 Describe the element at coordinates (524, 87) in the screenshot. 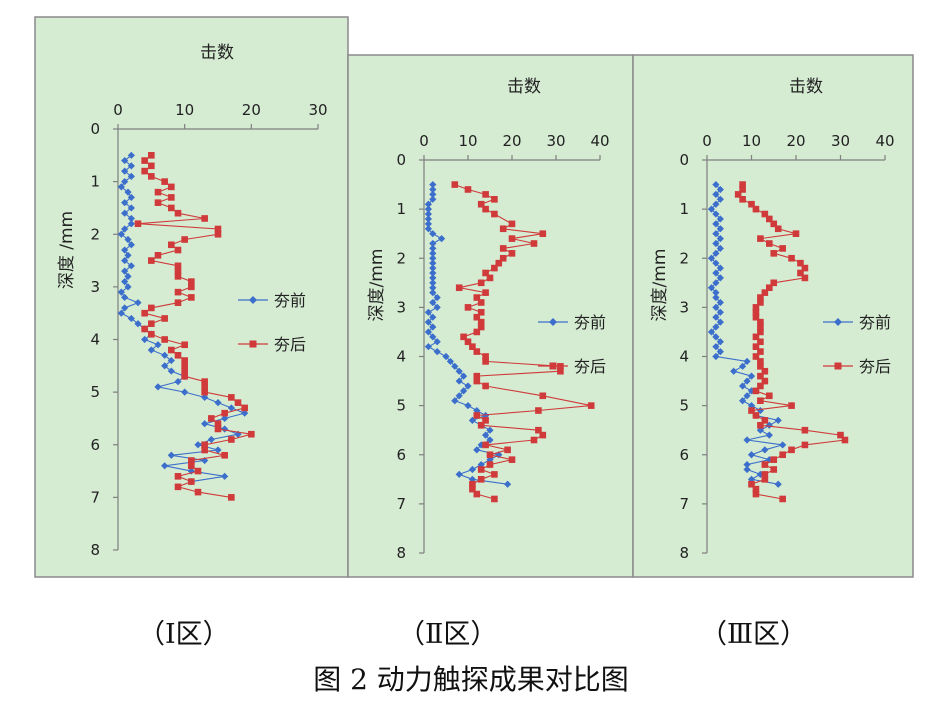

I see `x-axis-title: 击数` at that location.